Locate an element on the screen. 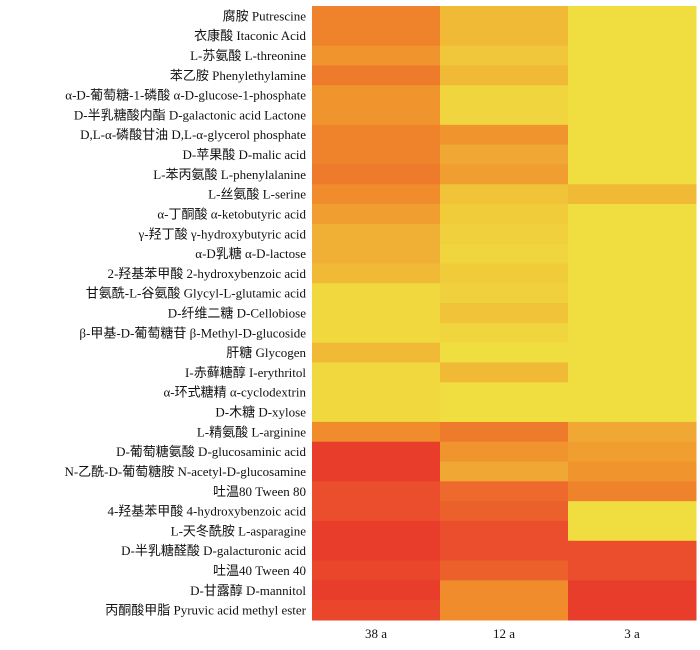 Image resolution: width=700 pixels, height=650 pixels. row-label: D-半乳糖酸内酯 D-galactonic acid Lactone is located at coordinates (190, 114).